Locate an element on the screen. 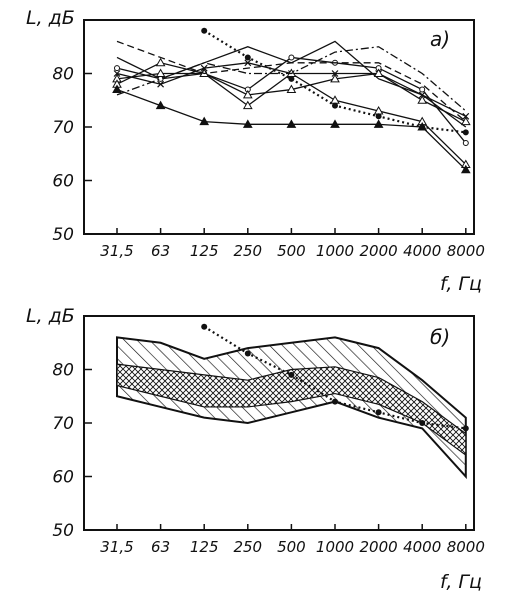 The image size is (519, 601). panel-label: а) is located at coordinates (440, 39).